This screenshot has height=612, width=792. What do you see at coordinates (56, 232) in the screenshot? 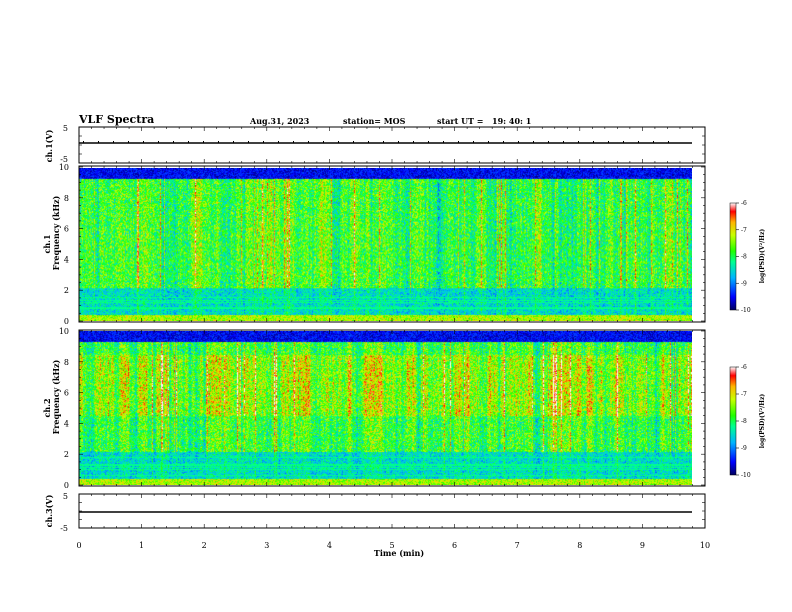
I see `ch1-frequency-label: Frequency (kHz)` at bounding box center [56, 232].